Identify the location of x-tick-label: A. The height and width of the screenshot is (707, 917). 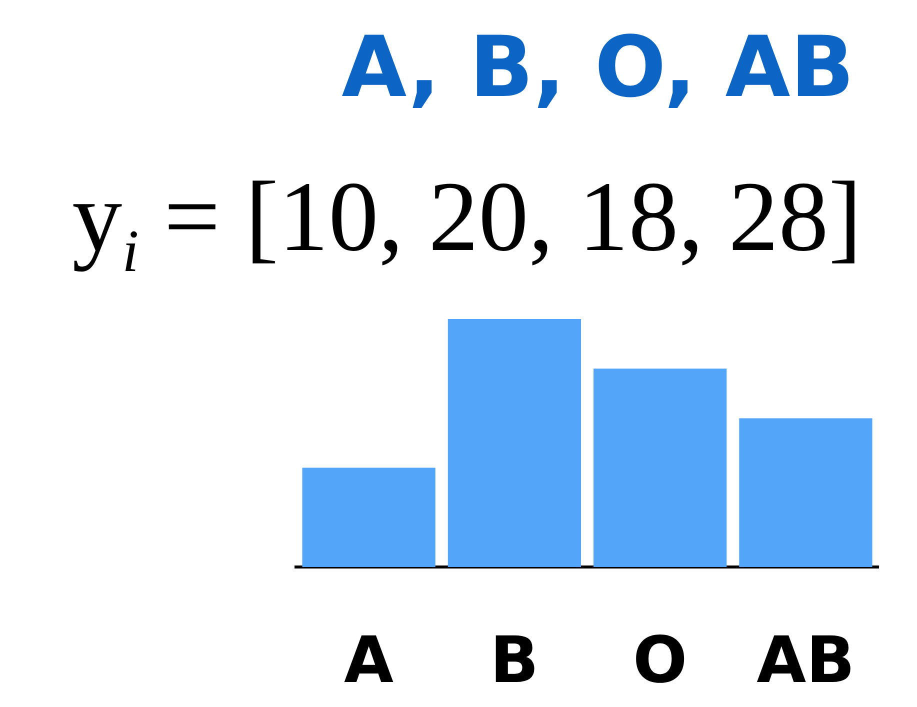
(369, 661).